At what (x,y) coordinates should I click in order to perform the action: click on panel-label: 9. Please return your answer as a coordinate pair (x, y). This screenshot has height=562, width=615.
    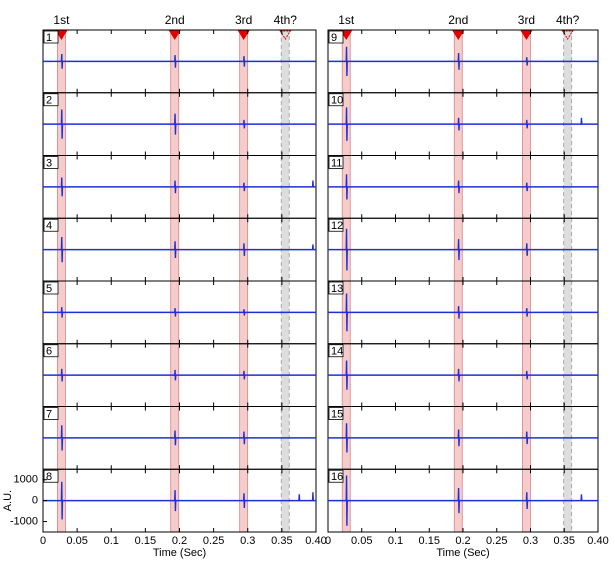
    Looking at the image, I should click on (334, 38).